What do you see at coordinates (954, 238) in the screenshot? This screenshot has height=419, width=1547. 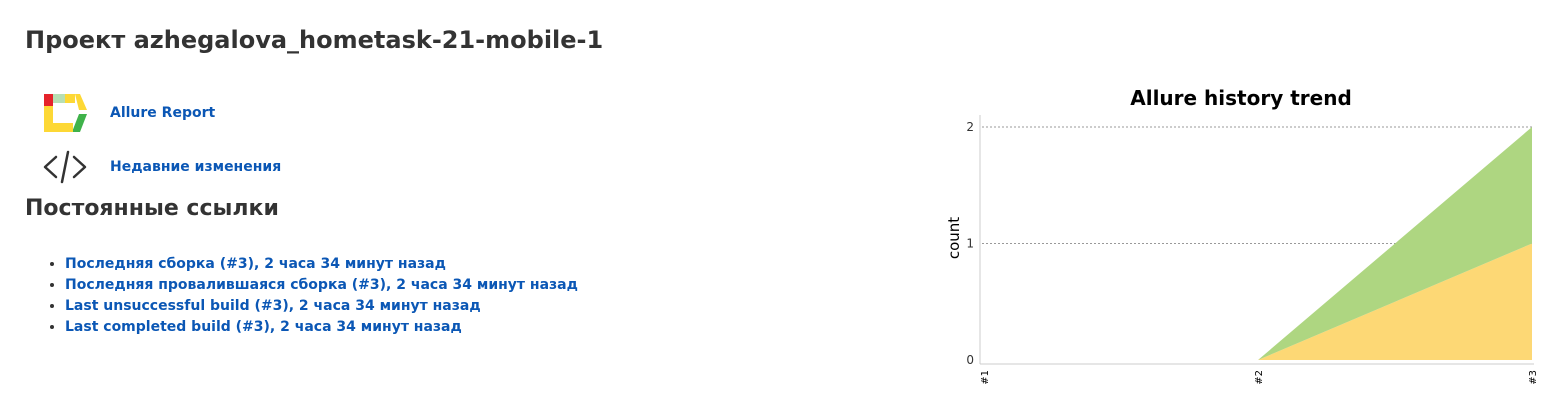 I see `y-axis-label: count` at bounding box center [954, 238].